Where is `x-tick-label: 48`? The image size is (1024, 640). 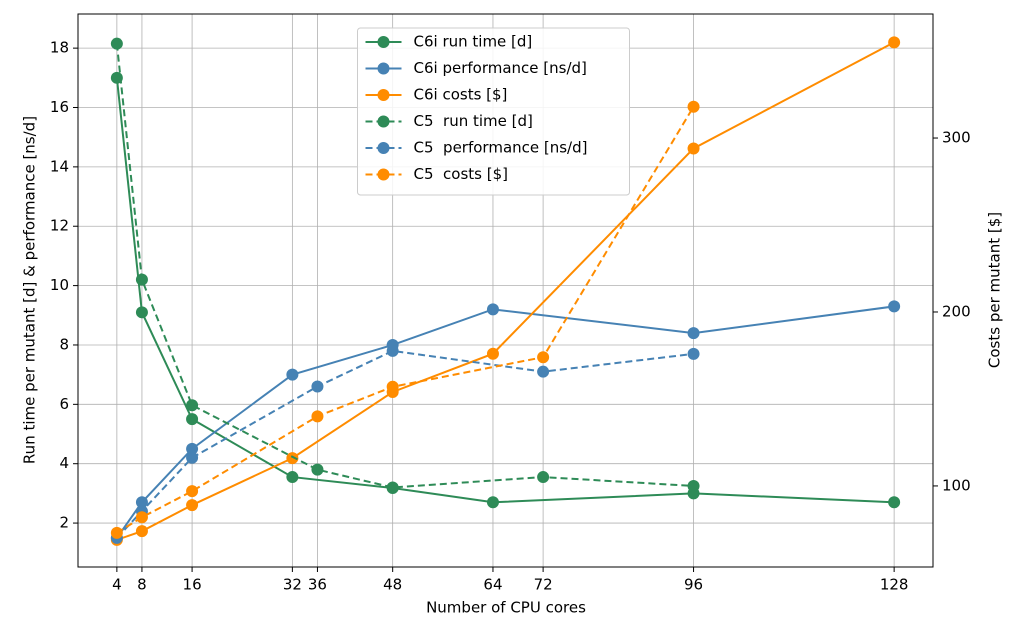 x-tick-label: 48 is located at coordinates (392, 585).